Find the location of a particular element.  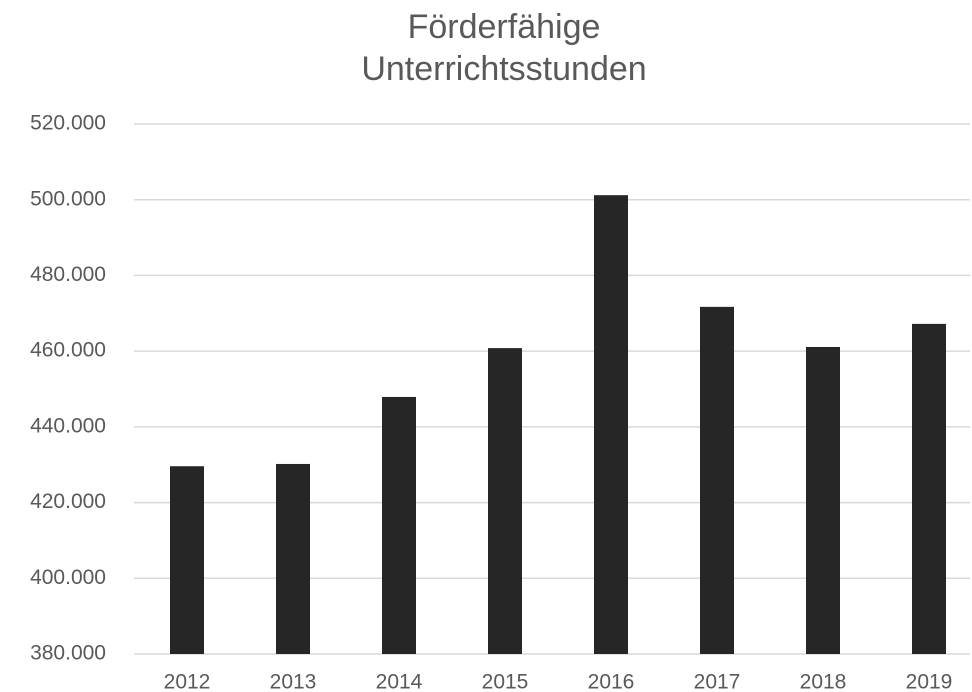

x-tick-label: 2016 is located at coordinates (611, 681).